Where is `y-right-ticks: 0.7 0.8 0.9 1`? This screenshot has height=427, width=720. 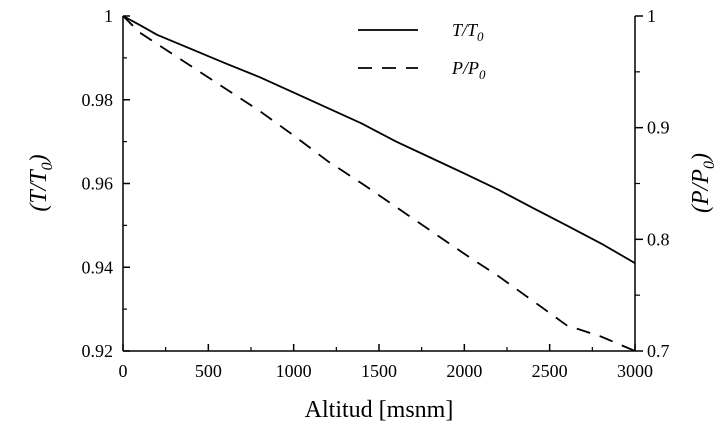
y-right-ticks: 0.7 0.8 0.9 1 is located at coordinates (652, 183).